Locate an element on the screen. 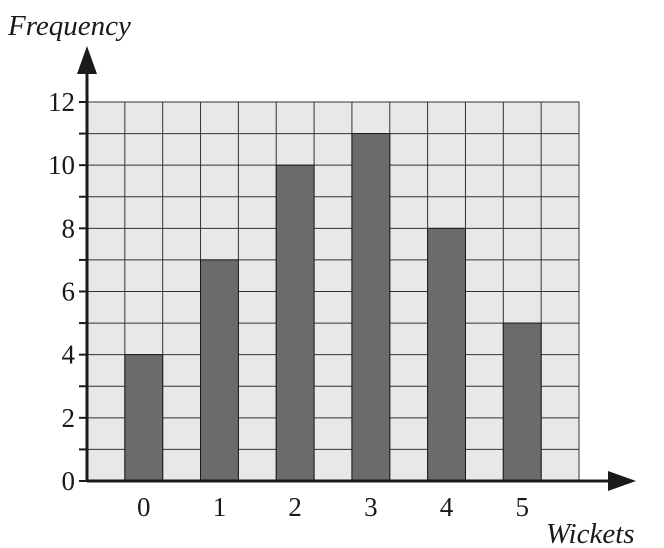  x-tick-label: 4 is located at coordinates (447, 507).